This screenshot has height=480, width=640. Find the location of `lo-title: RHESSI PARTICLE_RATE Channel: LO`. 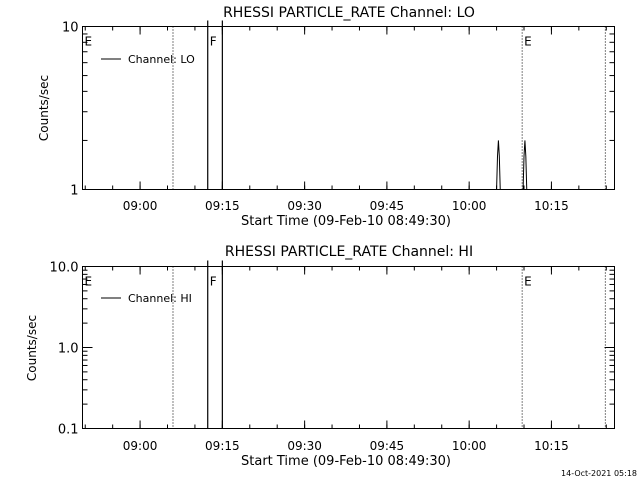

lo-title: RHESSI PARTICLE_RATE Channel: LO is located at coordinates (349, 13).